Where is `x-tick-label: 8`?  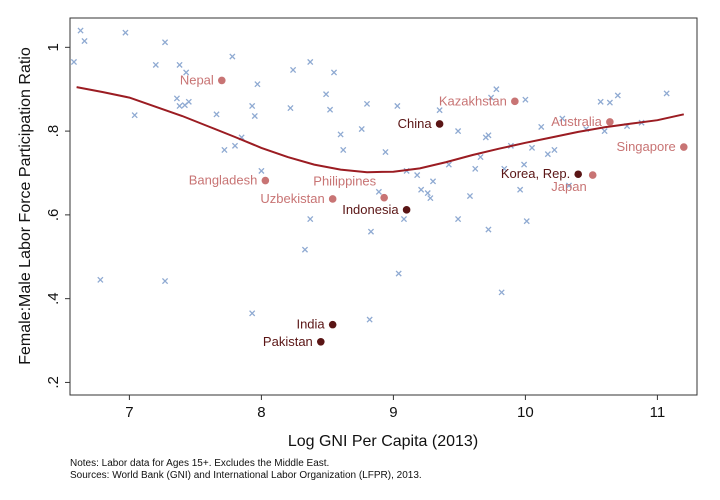
x-tick-label: 8 is located at coordinates (261, 412).